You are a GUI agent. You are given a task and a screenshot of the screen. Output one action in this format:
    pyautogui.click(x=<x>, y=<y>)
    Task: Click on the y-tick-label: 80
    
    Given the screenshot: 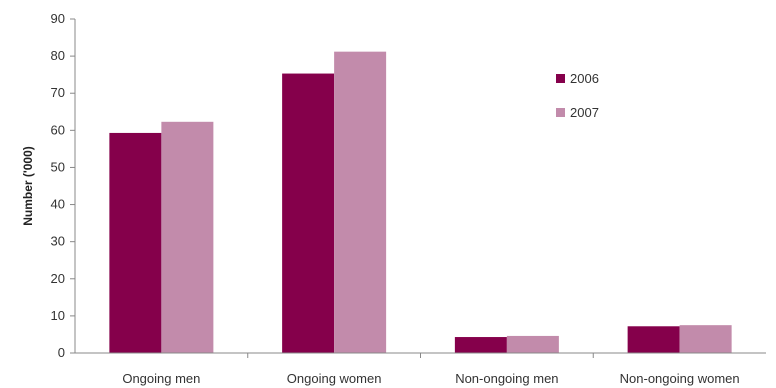 What is the action you would take?
    pyautogui.click(x=58, y=55)
    